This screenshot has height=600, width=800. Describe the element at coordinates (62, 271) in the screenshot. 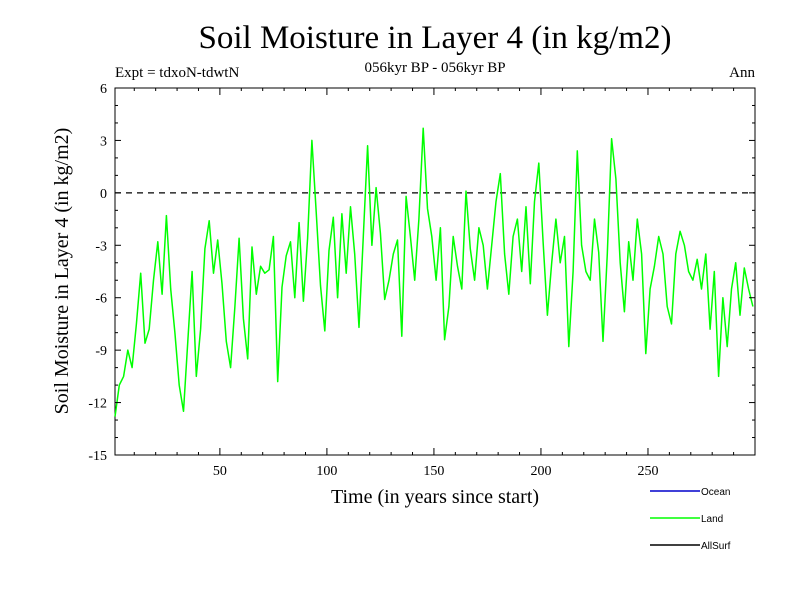

I see `y-axis-label: Soil Moisture in Layer 4 (in kg/m2)` at that location.